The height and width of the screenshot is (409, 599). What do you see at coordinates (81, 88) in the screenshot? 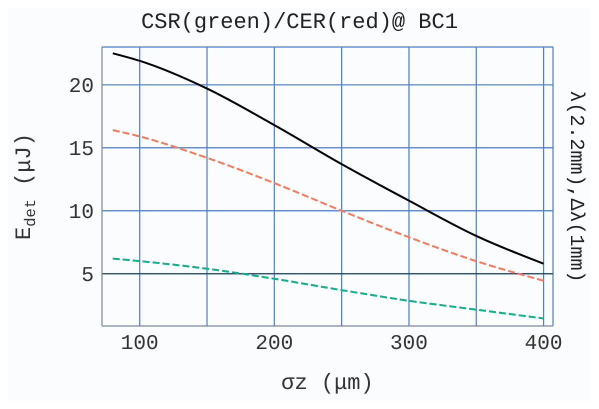
I see `y-tick-label: 20` at bounding box center [81, 88].